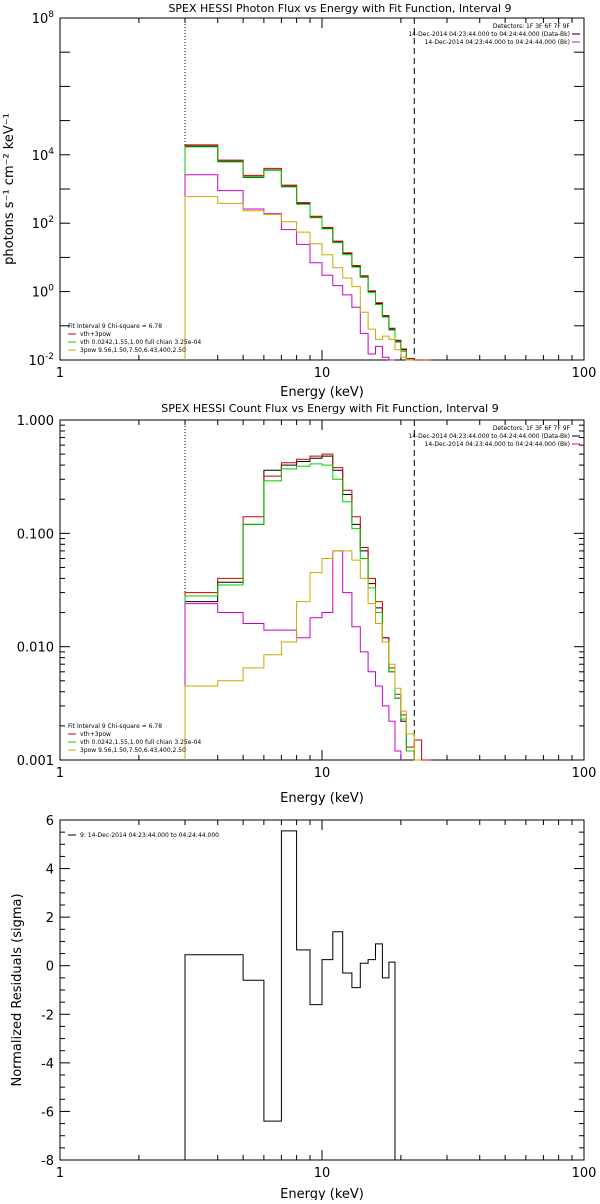 The height and width of the screenshot is (1204, 600). I want to click on y-tick-label: -8, so click(47, 1161).